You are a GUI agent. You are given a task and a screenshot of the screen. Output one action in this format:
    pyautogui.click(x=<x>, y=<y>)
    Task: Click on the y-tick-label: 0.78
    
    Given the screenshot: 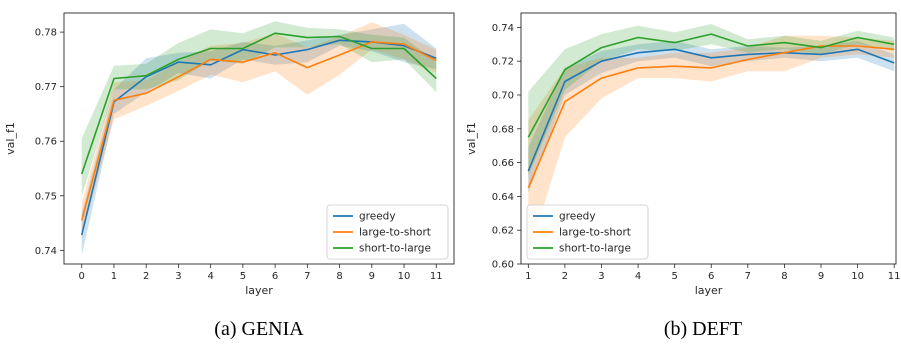 What is the action you would take?
    pyautogui.click(x=46, y=33)
    